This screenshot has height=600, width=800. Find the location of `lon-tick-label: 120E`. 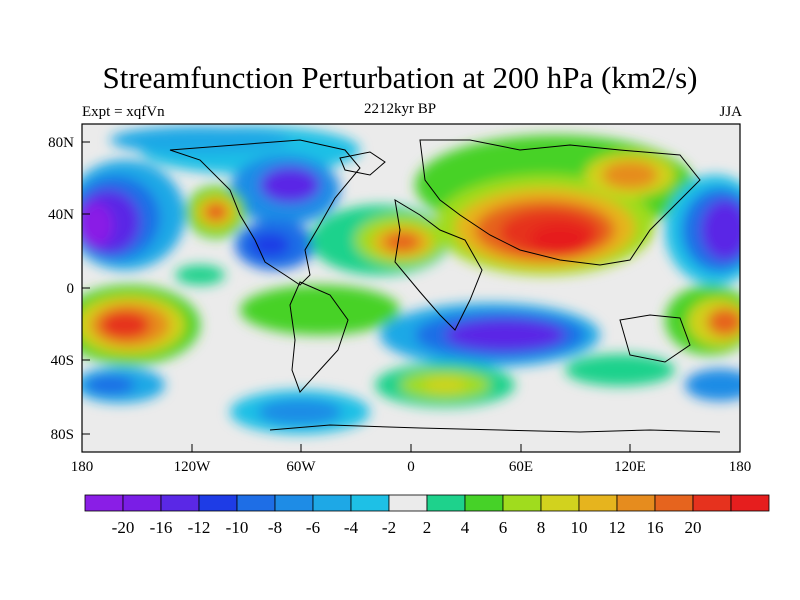

lon-tick-label: 120E is located at coordinates (630, 467).